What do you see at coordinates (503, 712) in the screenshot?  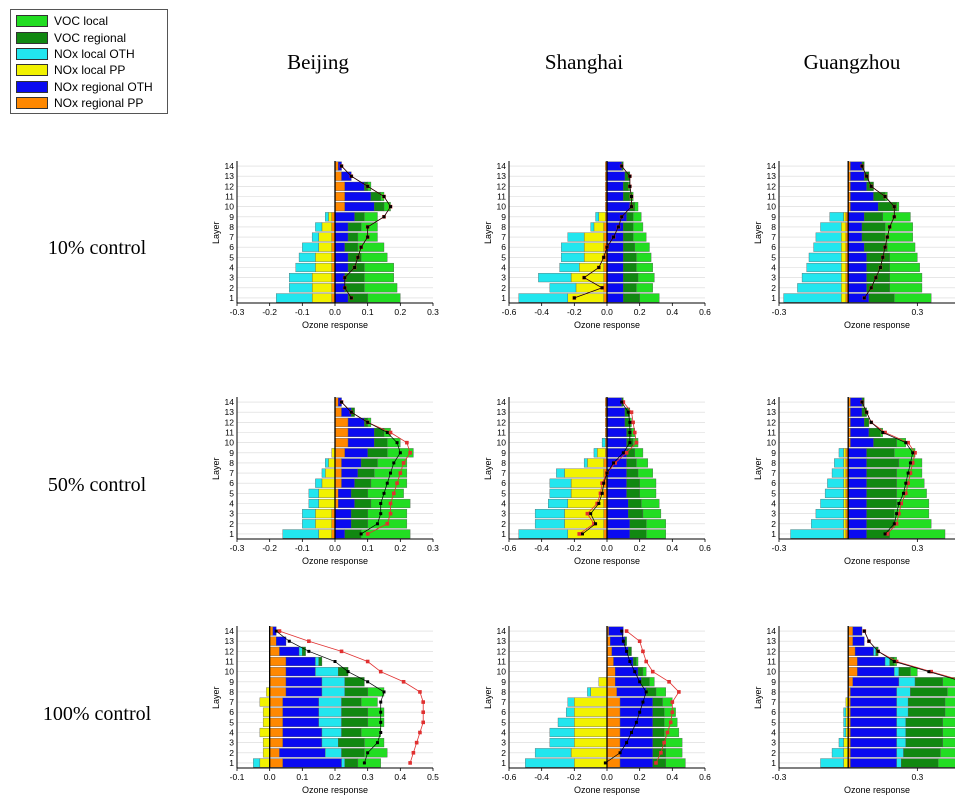 I see `layer-tick-label: 6` at bounding box center [503, 712].